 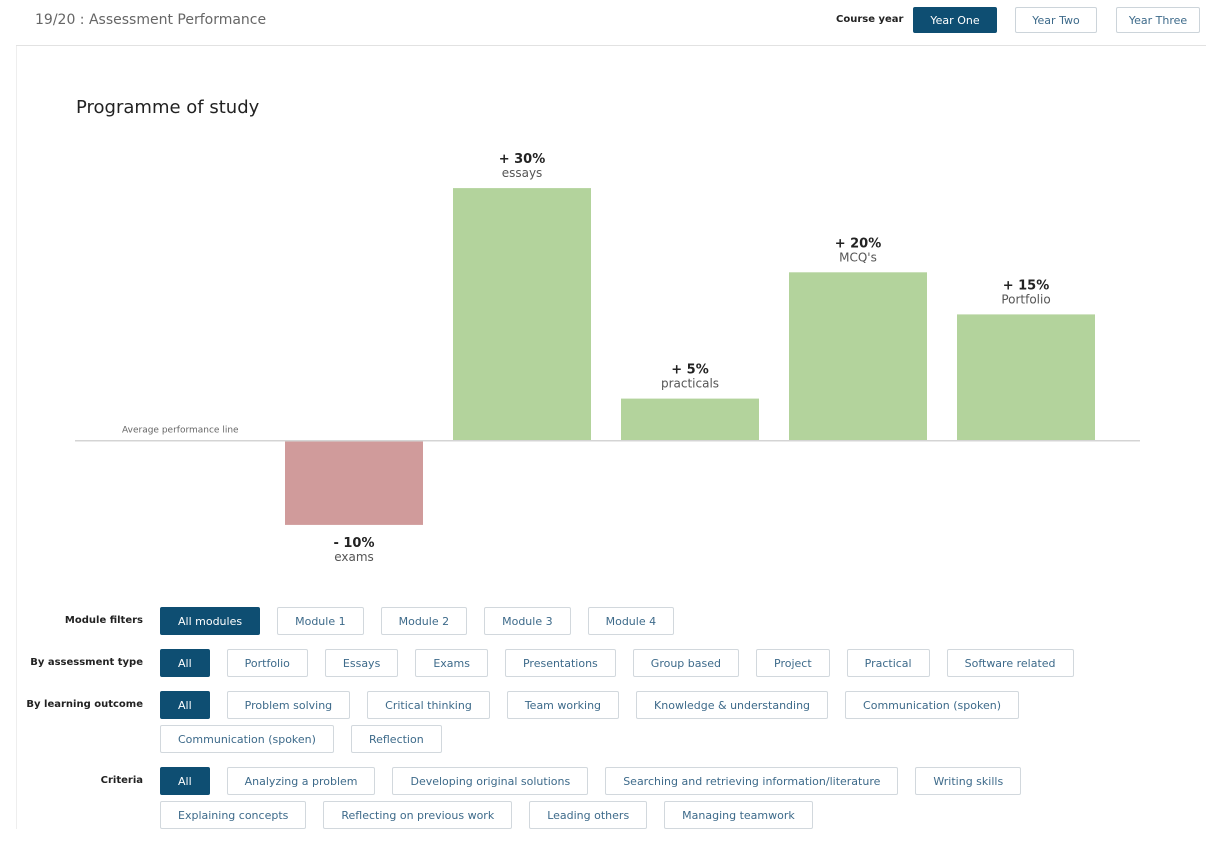 I want to click on filter-label: By assessment type, so click(x=86, y=662).